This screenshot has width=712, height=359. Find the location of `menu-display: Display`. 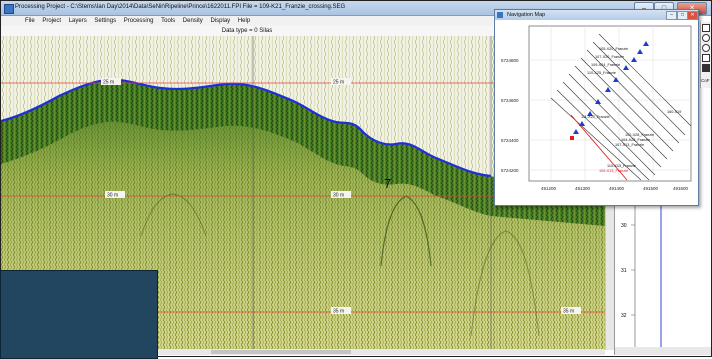

menu-display: Display is located at coordinates (220, 21).